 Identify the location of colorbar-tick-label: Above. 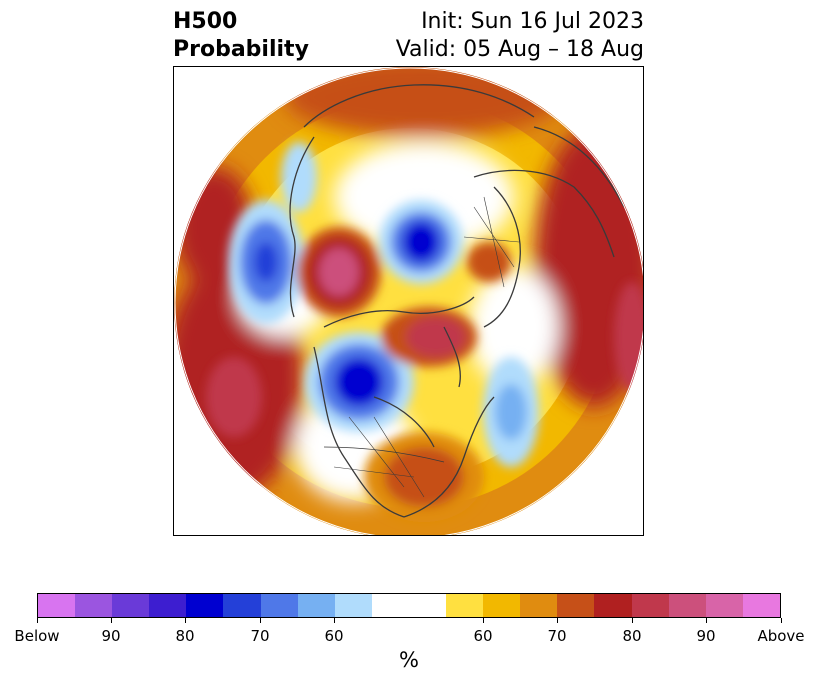
(781, 636).